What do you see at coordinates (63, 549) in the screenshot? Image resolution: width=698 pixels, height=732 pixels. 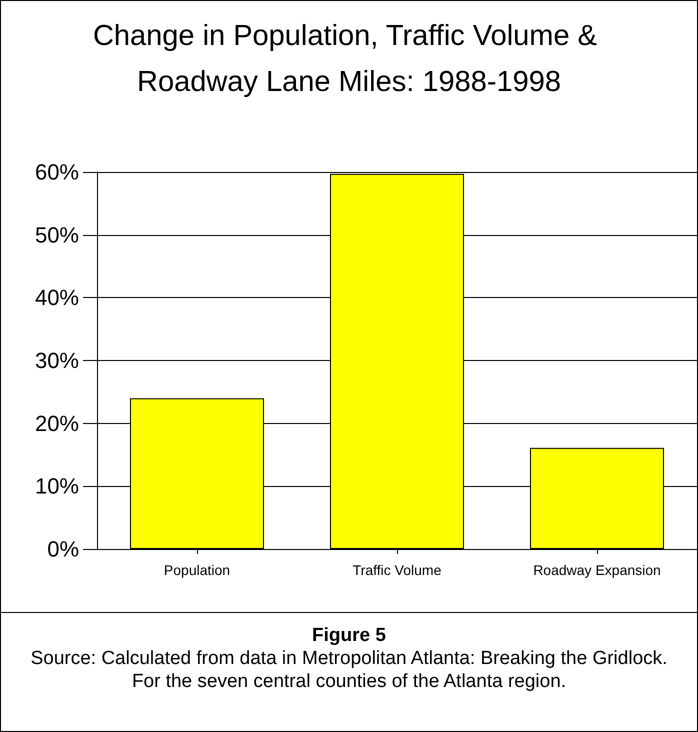 I see `y-tick-label: 0%` at bounding box center [63, 549].